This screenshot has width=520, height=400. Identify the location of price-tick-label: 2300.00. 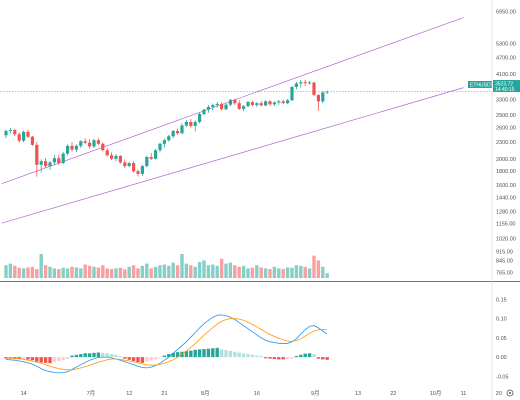
(506, 143).